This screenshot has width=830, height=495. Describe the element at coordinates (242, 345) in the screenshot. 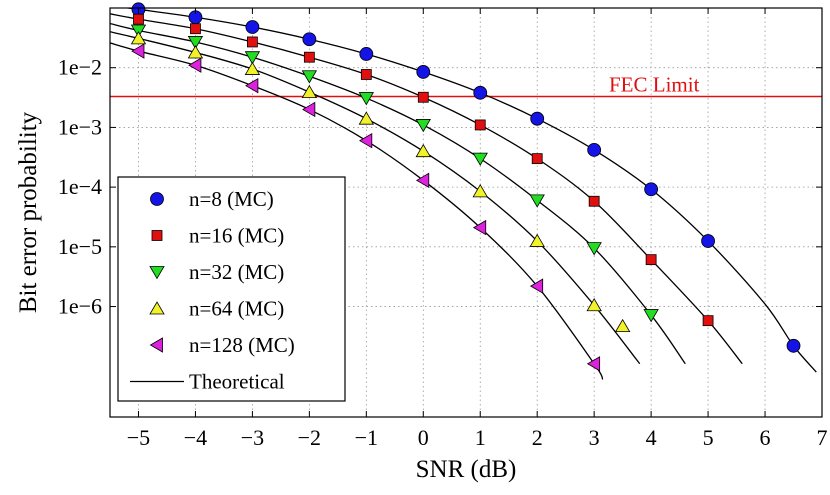

I see `legend-label: n=128 (MC)` at that location.